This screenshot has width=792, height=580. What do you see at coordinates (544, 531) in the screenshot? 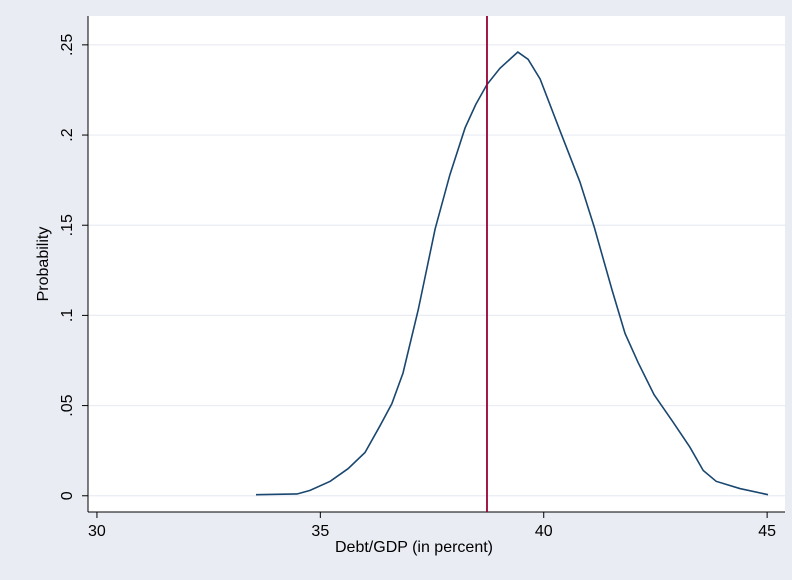
I see `x-tick-label: 40` at bounding box center [544, 531].